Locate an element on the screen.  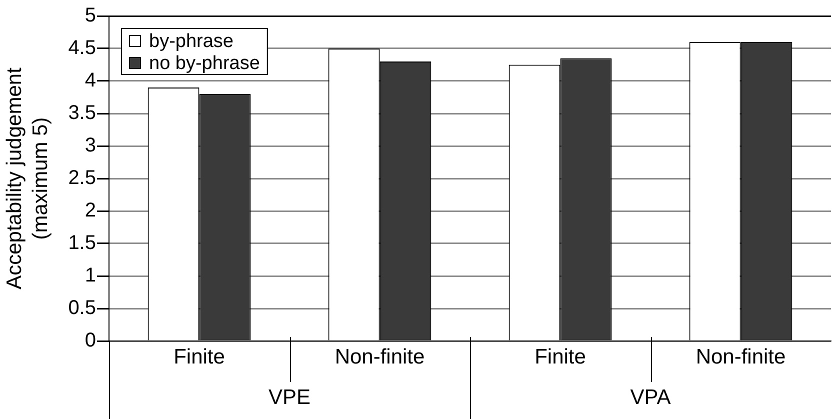
y-axis-title: Acceptability judgement (maximum 5) is located at coordinates (27, 178).